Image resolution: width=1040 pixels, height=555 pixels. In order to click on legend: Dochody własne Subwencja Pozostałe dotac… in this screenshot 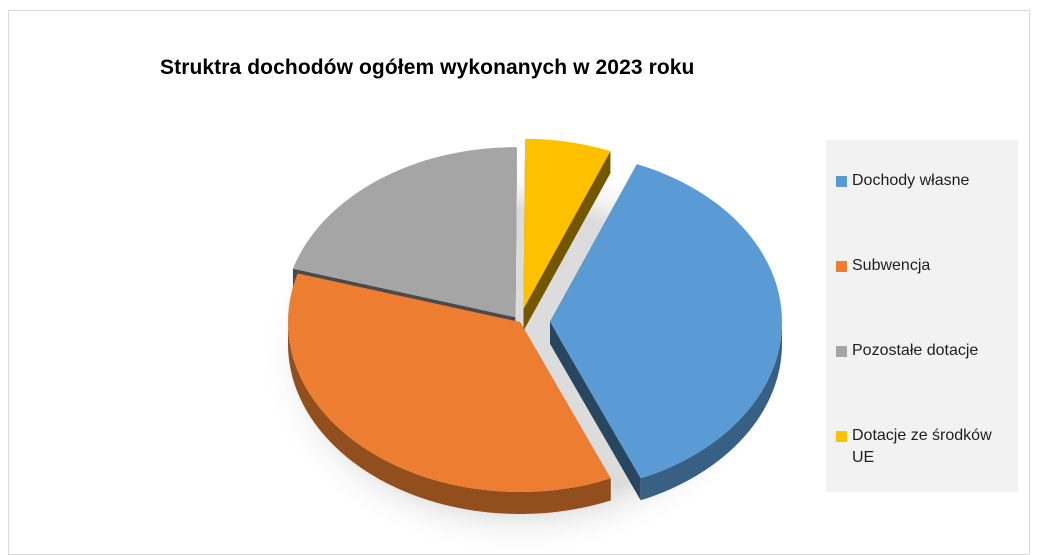, I will do `click(922, 316)`.